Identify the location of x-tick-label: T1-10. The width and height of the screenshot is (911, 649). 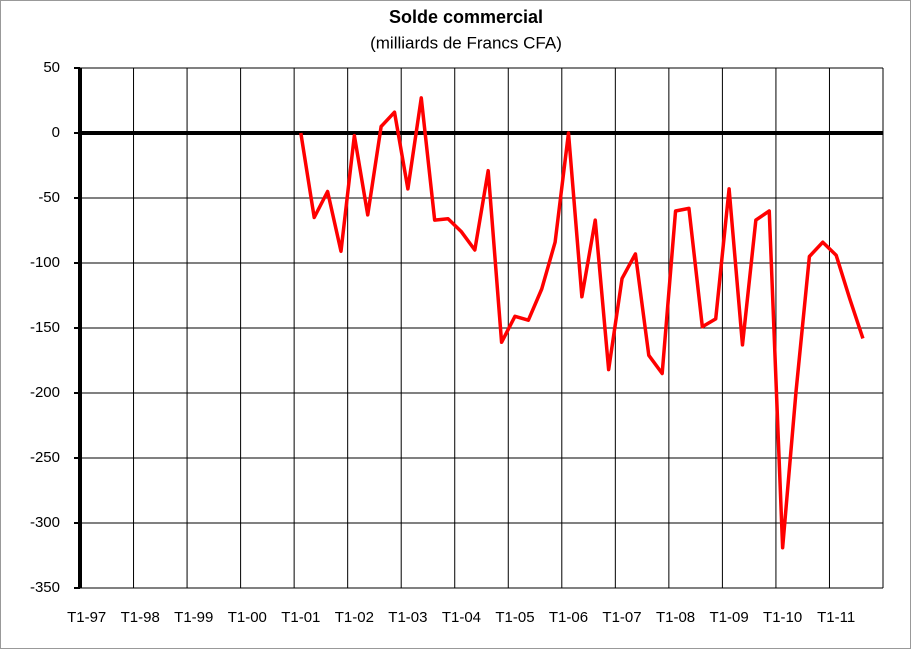
(782, 617).